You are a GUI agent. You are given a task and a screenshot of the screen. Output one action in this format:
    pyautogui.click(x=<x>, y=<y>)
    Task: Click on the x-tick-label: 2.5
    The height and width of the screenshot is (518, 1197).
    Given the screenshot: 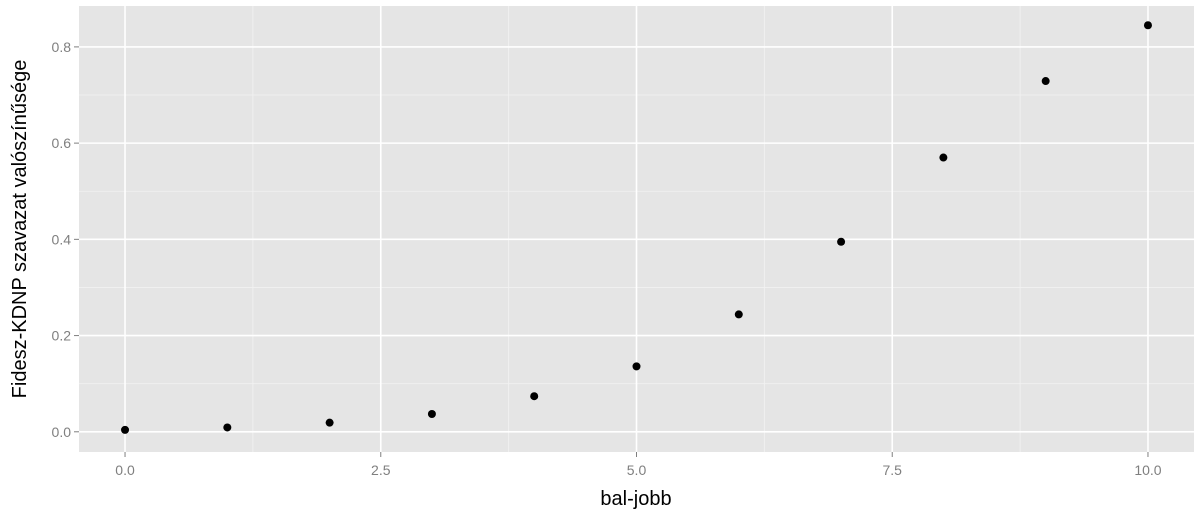 What is the action you would take?
    pyautogui.click(x=381, y=470)
    